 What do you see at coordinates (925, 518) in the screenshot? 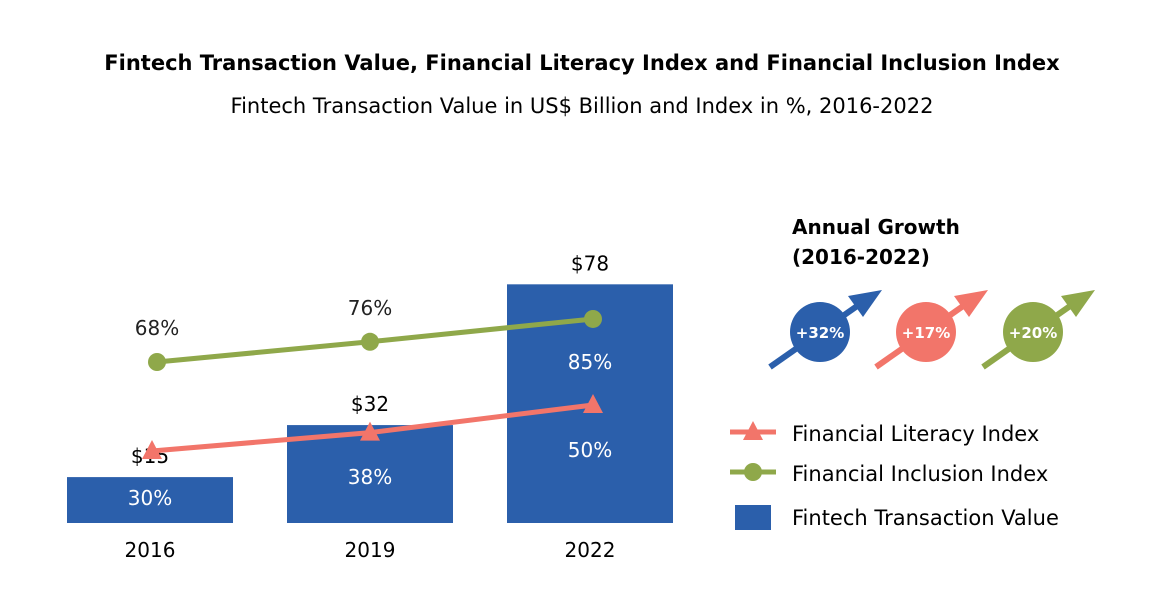
I see `legend-fintech: Fintech Transaction Value` at bounding box center [925, 518].